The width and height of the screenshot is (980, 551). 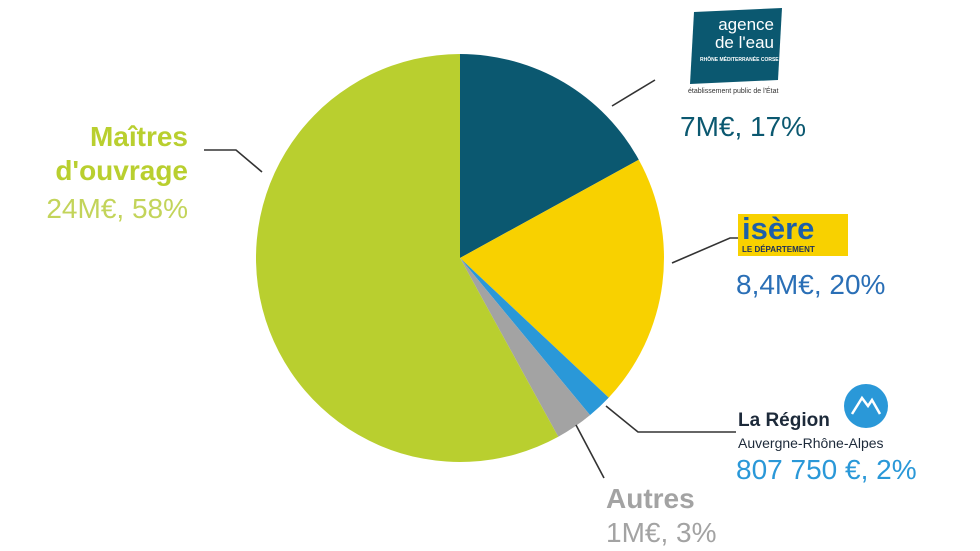 I want to click on eau-logo-caption: établissement public de l'État, so click(x=733, y=91).